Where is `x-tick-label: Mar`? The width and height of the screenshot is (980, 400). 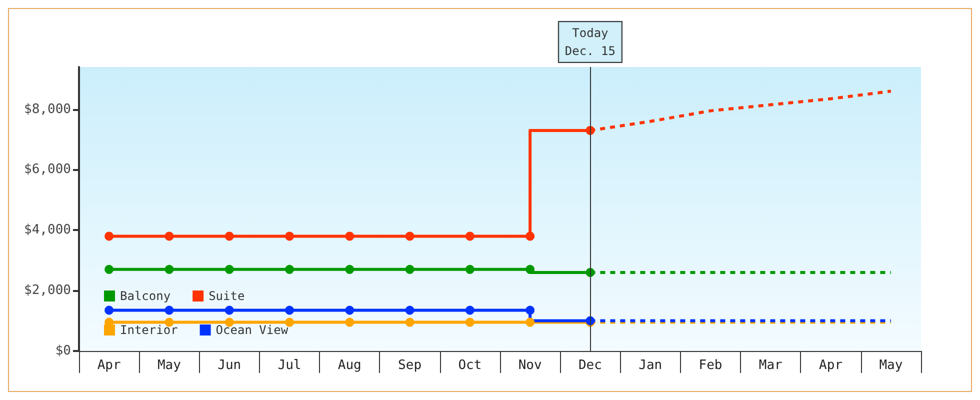 x-tick-label: Mar is located at coordinates (770, 365).